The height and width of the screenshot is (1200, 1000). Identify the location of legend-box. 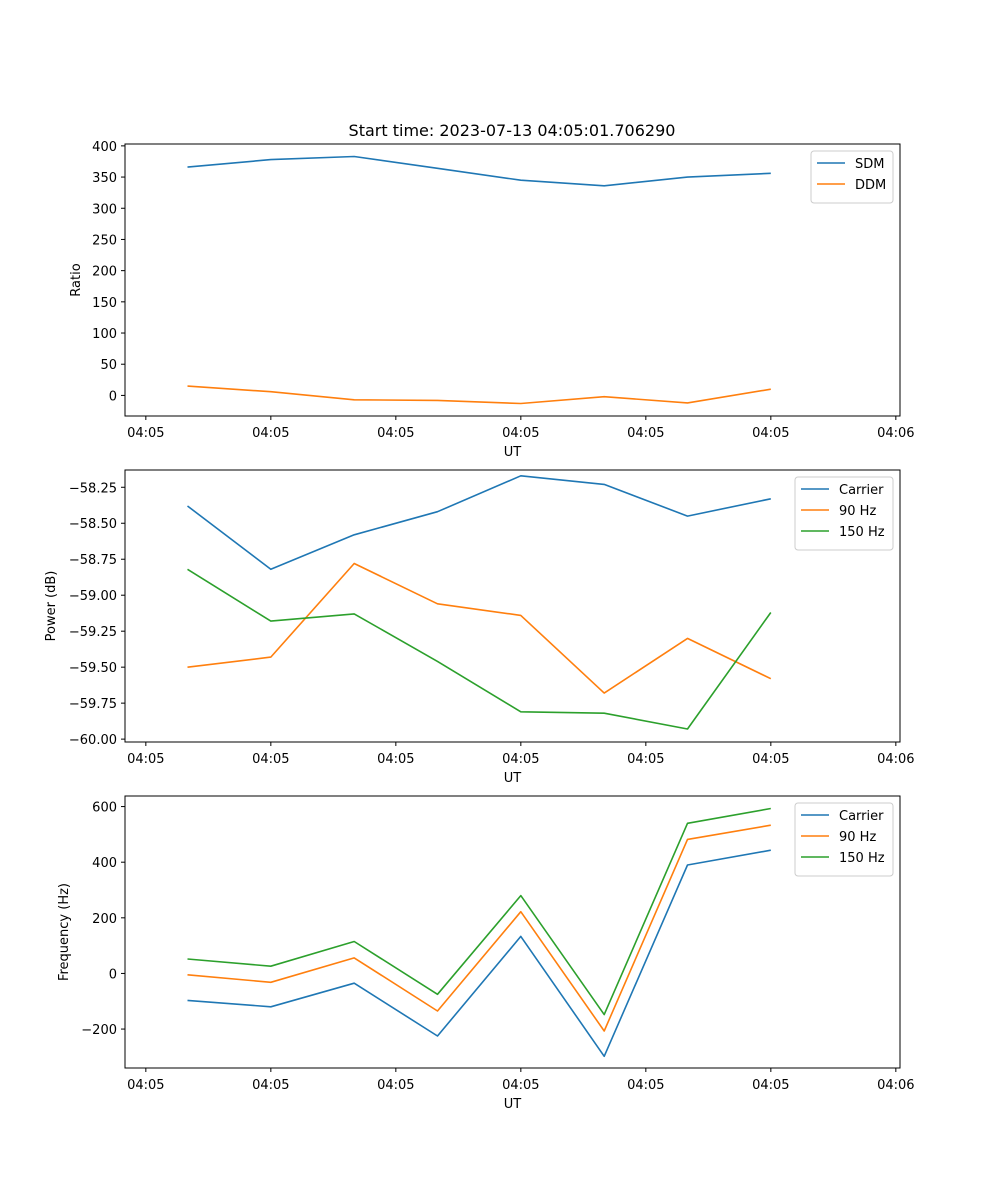
(852, 177).